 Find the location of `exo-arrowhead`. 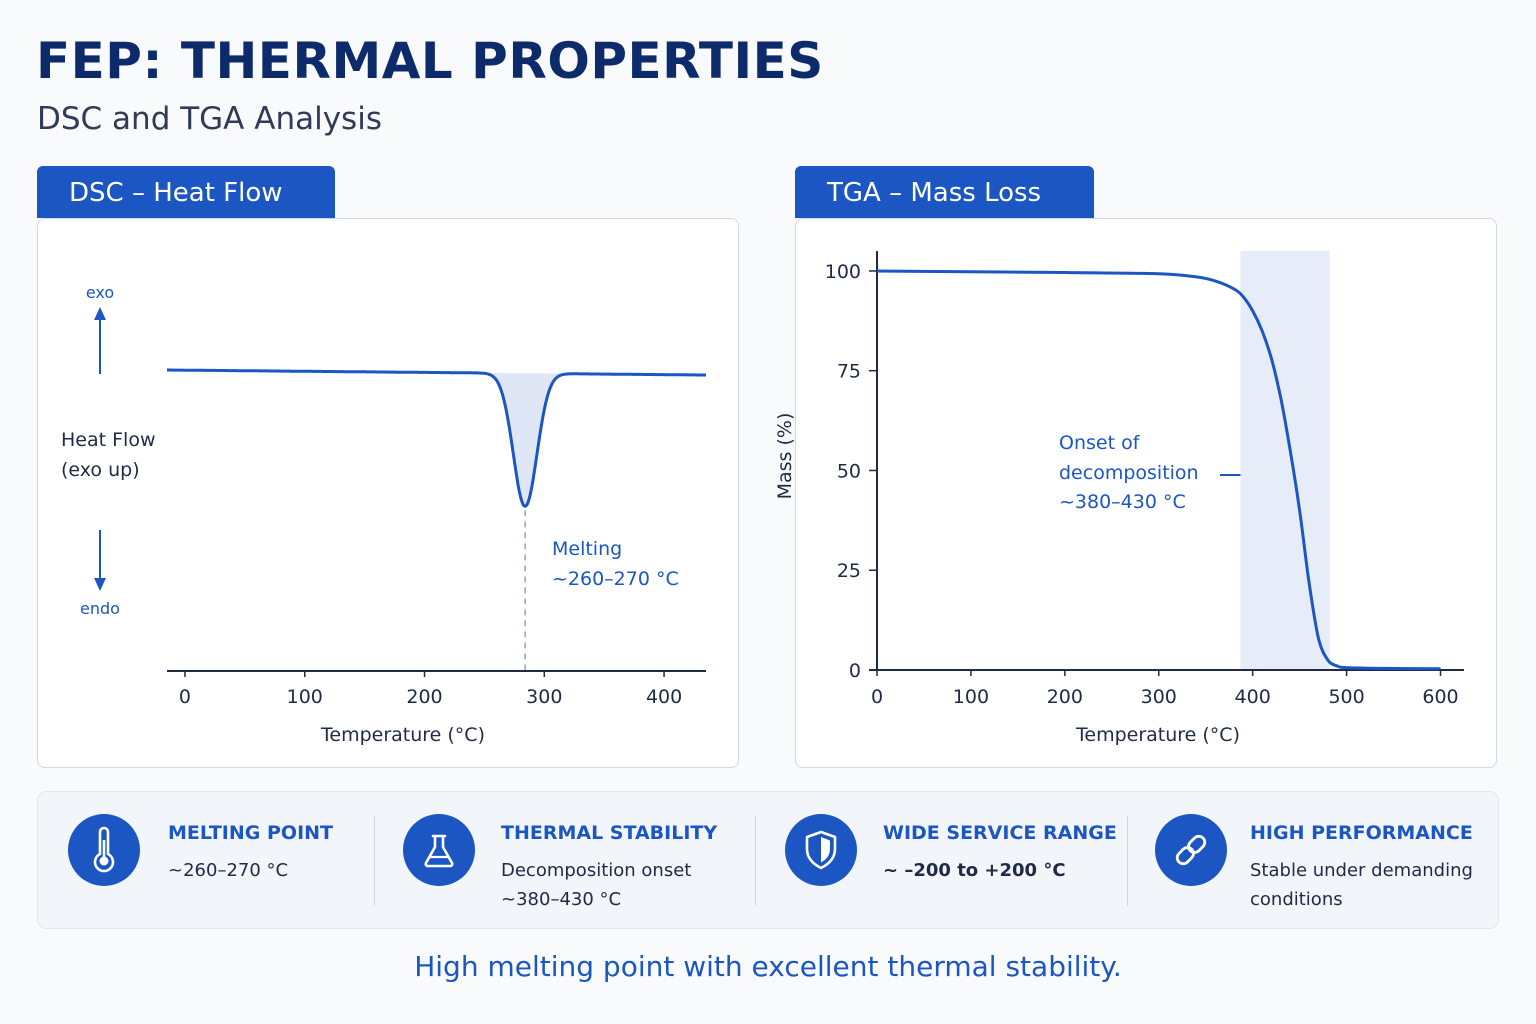

exo-arrowhead is located at coordinates (100, 313).